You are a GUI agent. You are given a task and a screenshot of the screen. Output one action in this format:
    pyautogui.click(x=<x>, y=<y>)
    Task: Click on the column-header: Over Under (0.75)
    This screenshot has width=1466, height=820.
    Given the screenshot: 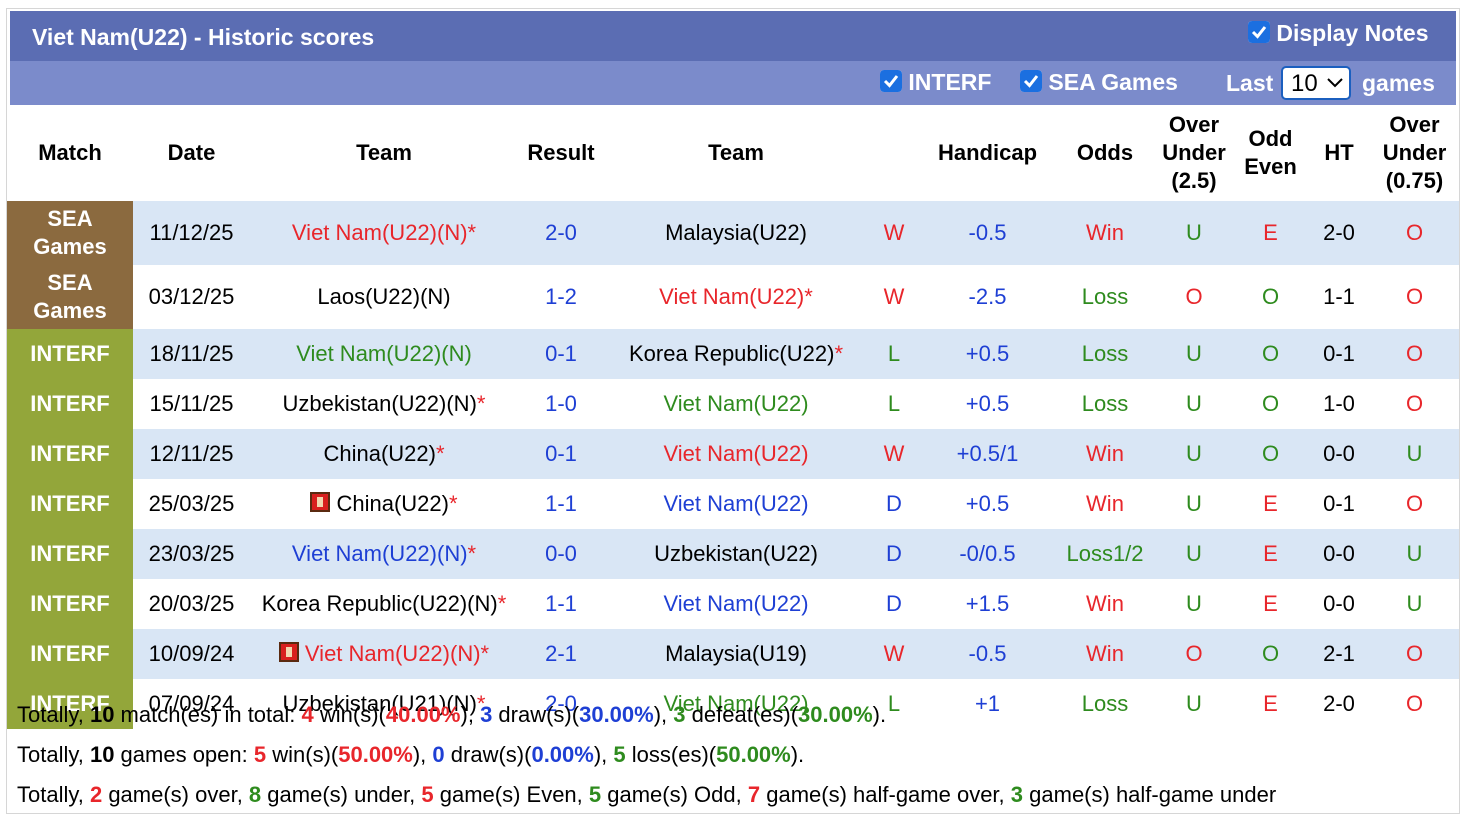 What is the action you would take?
    pyautogui.click(x=1414, y=152)
    